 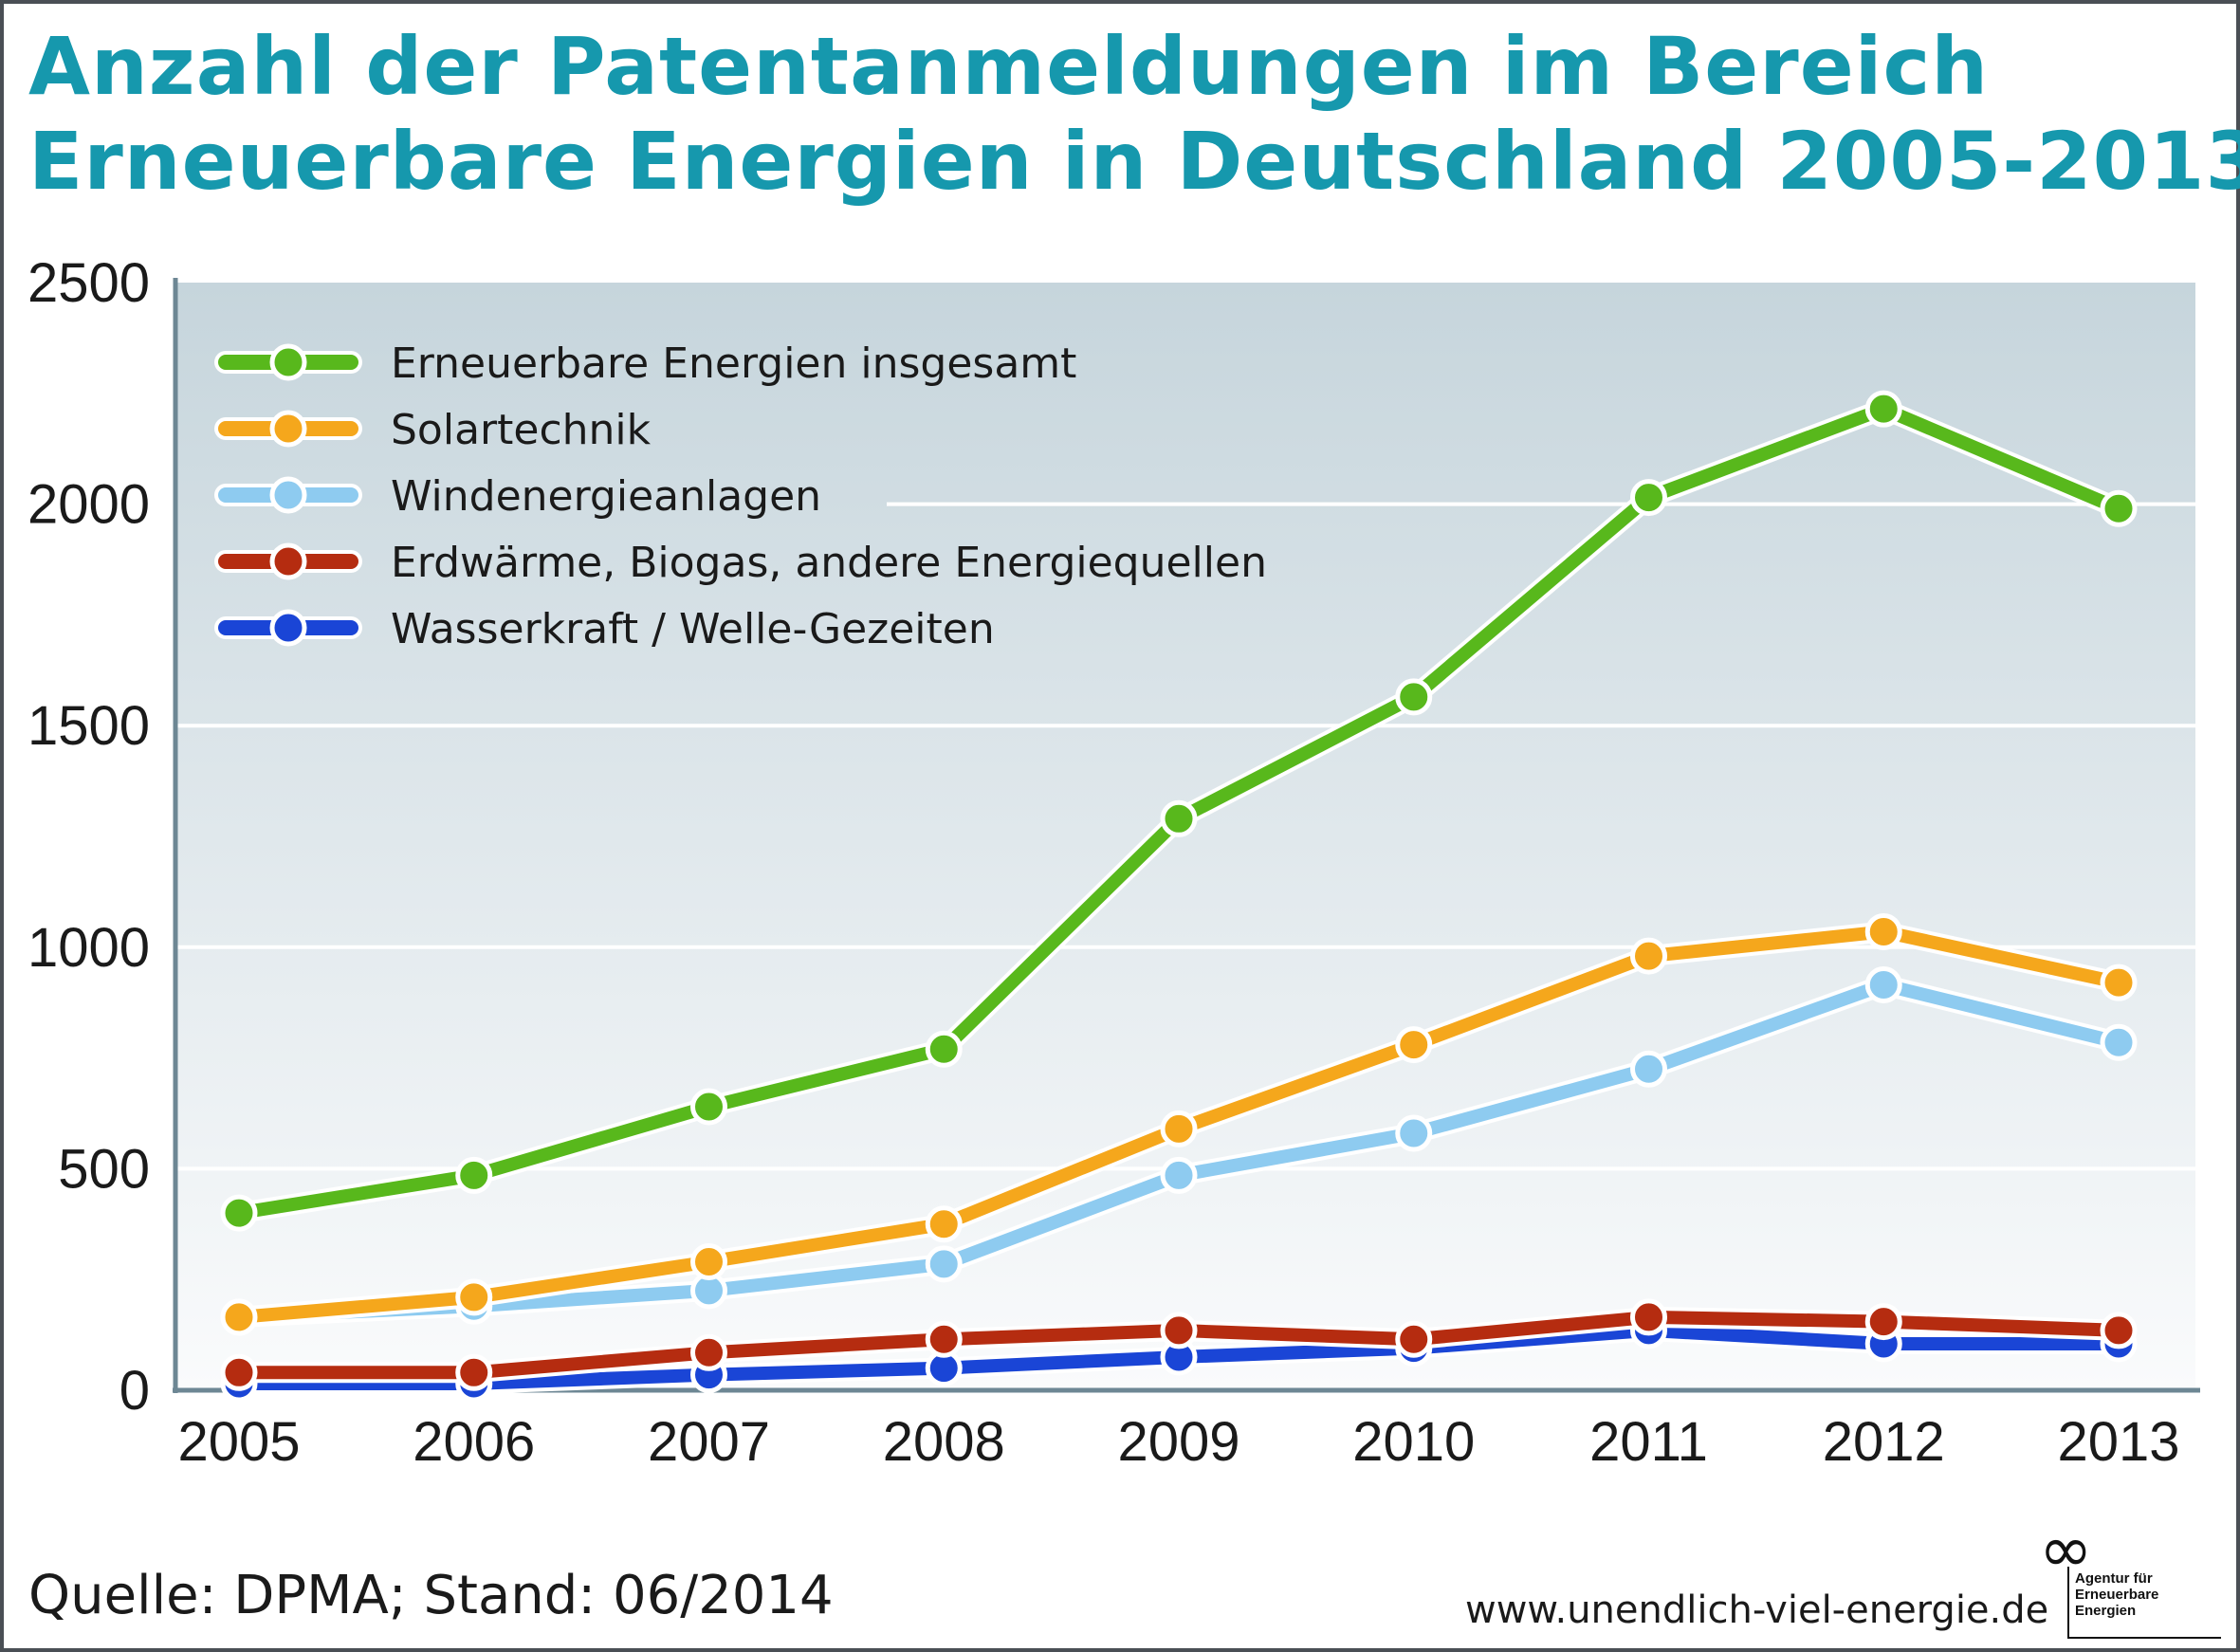 I want to click on x-tick-label: 2012, so click(x=1884, y=1442).